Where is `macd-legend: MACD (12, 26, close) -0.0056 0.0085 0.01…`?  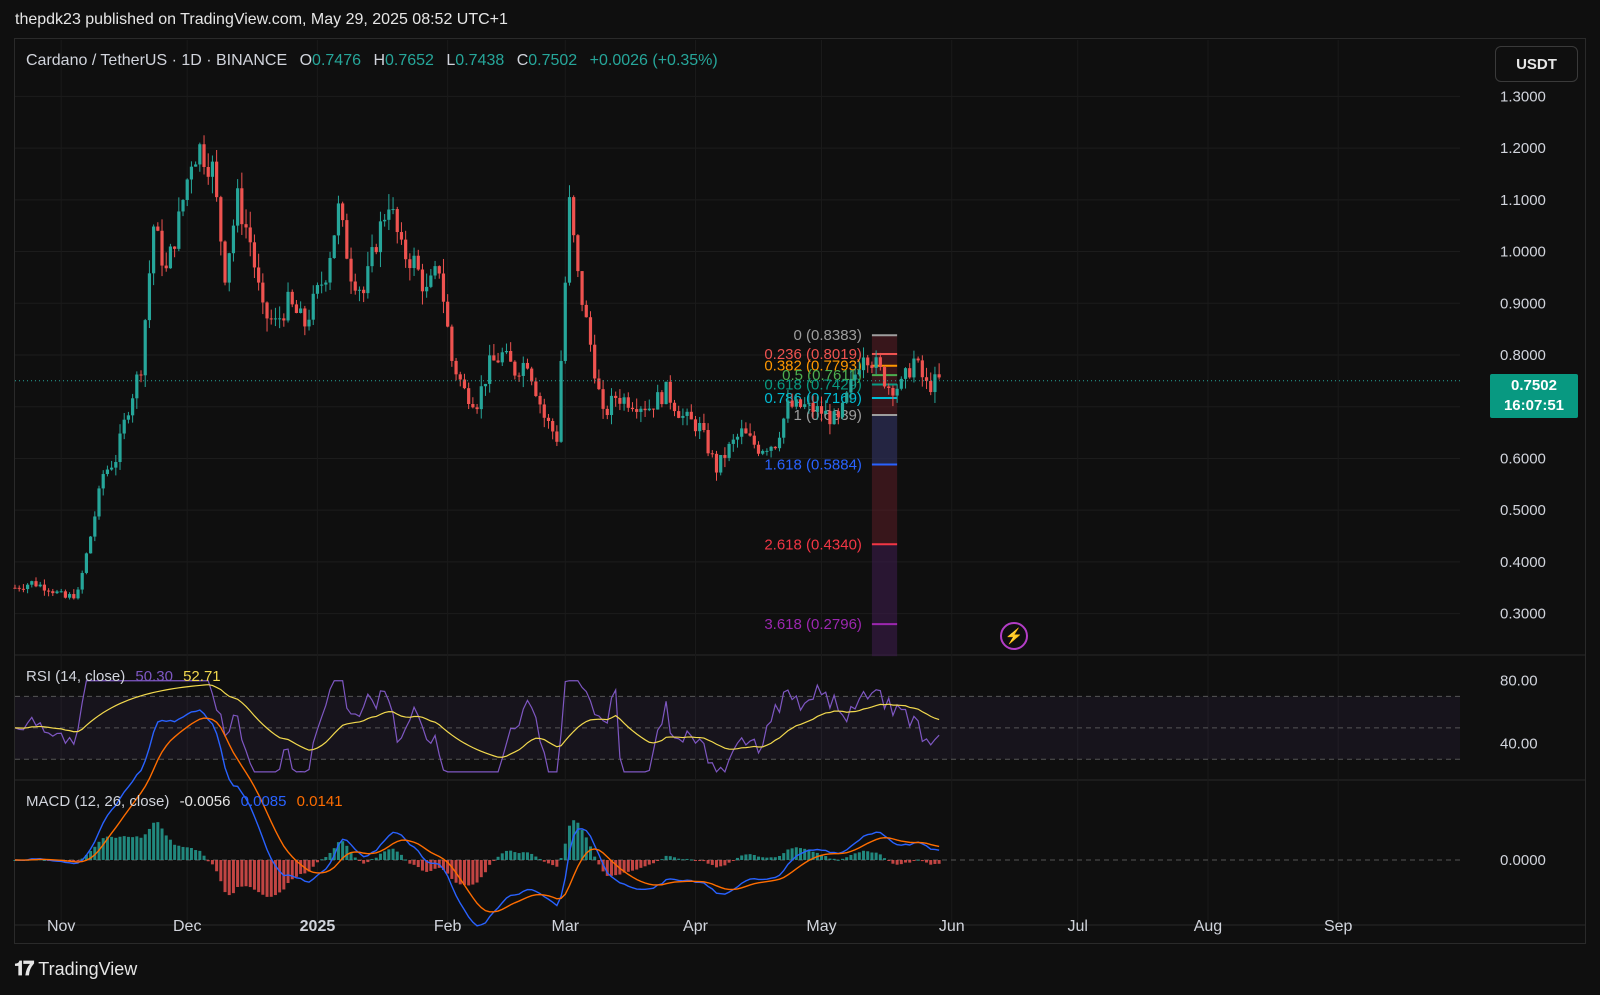
macd-legend: MACD (12, 26, close) -0.0056 0.0085 0.01… is located at coordinates (184, 801).